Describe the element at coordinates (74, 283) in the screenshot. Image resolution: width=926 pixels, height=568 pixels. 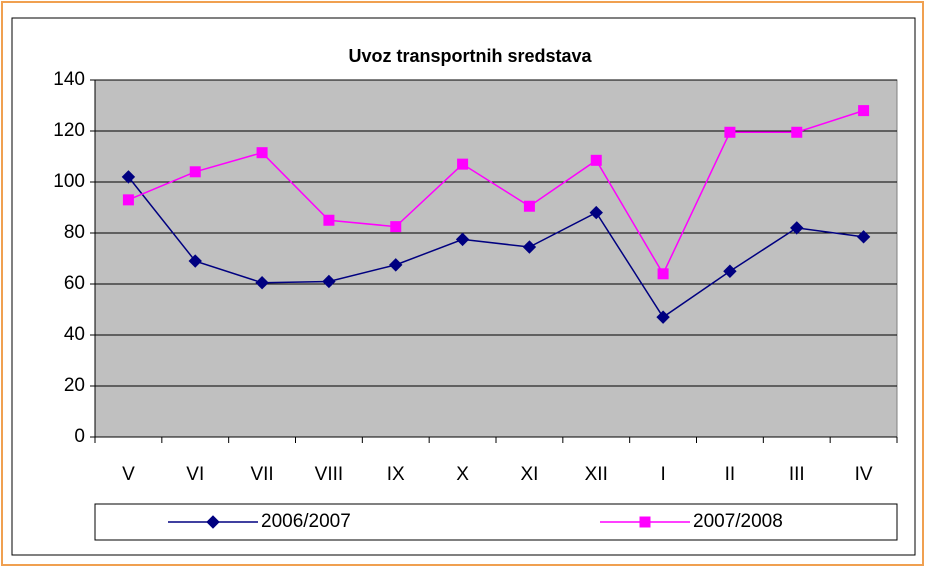
I see `y-tick-label: 60` at that location.